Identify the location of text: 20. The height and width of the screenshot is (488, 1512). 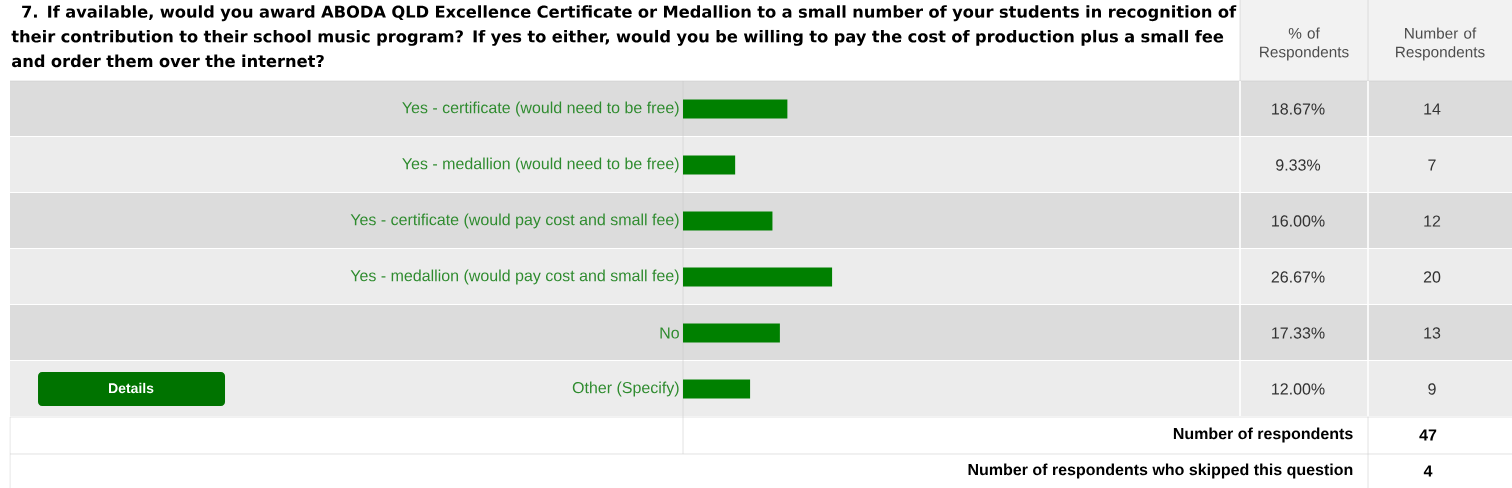
(1432, 277).